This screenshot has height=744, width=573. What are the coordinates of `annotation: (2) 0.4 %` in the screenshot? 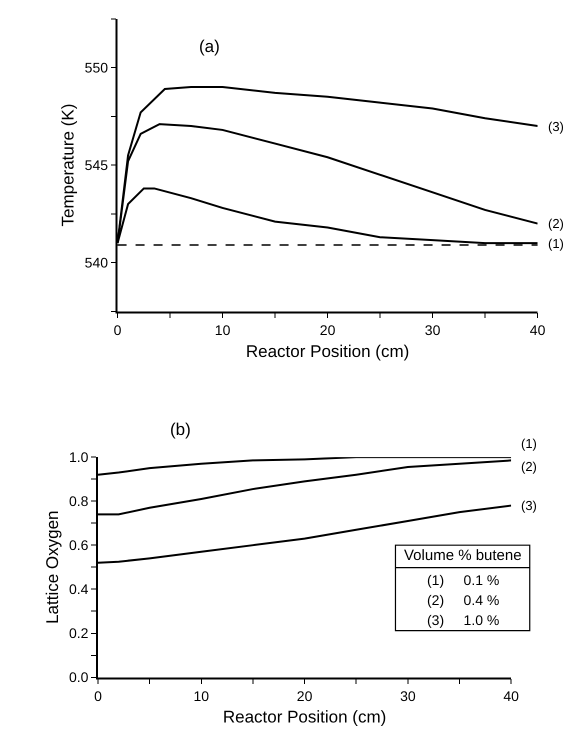 It's located at (463, 600).